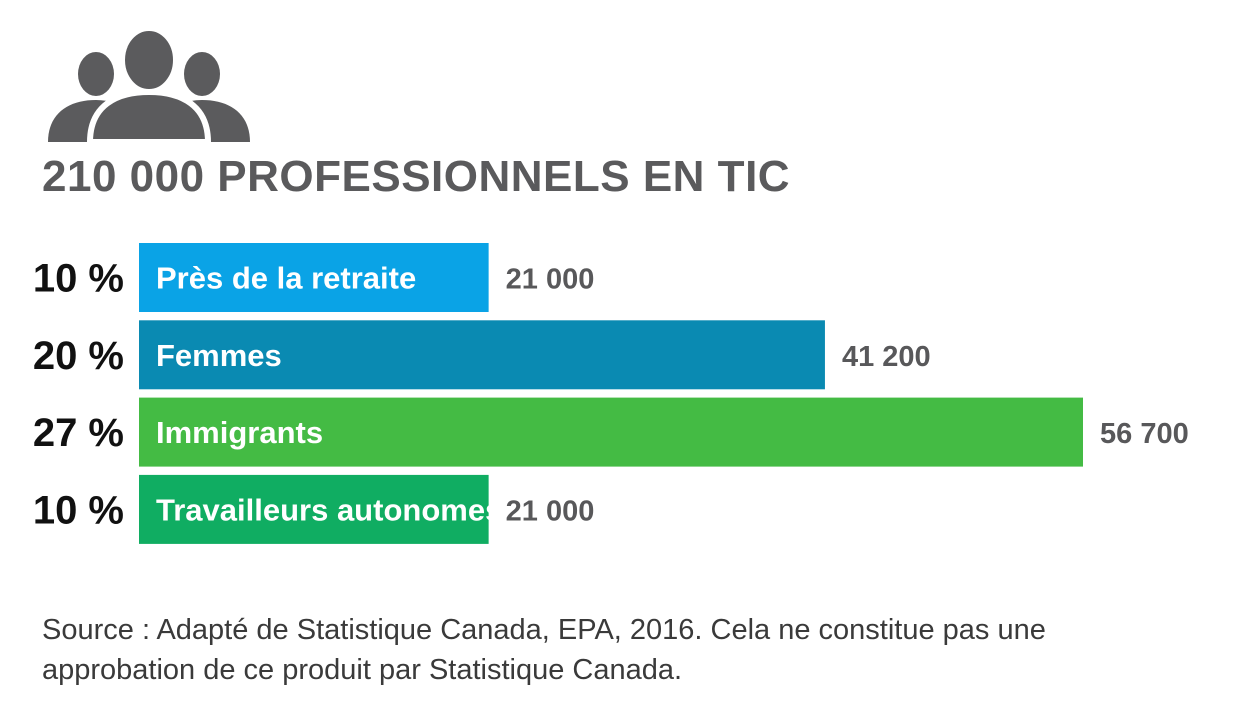 This screenshot has height=716, width=1253. What do you see at coordinates (78, 356) in the screenshot?
I see `percent-label: 20 %` at bounding box center [78, 356].